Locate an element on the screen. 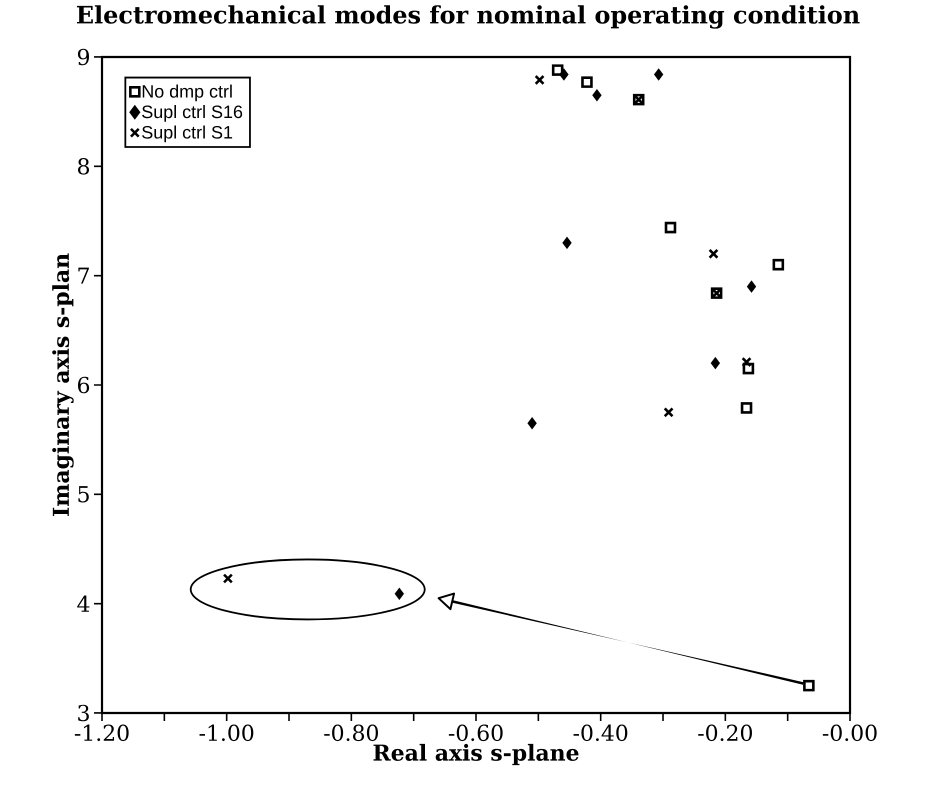 The height and width of the screenshot is (811, 934). x-tick-label: -0.00 is located at coordinates (849, 733).